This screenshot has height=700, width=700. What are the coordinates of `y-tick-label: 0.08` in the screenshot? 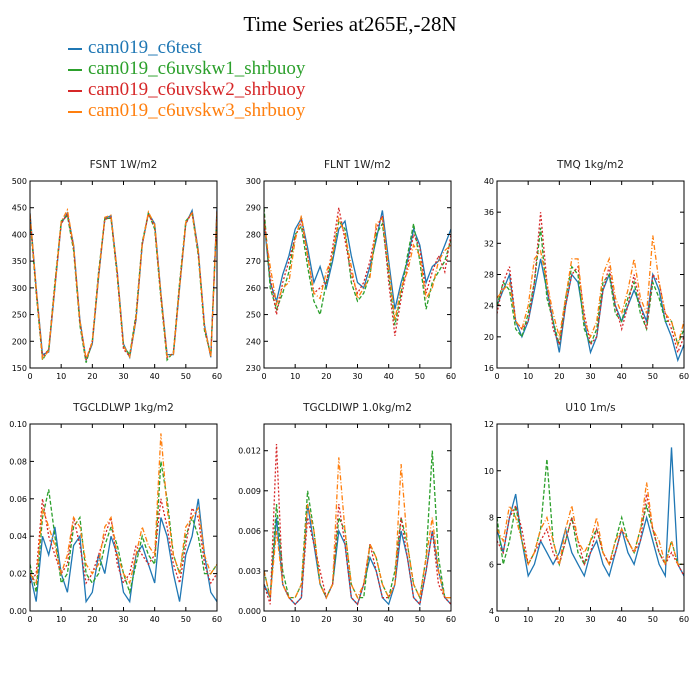 It's located at (18, 461).